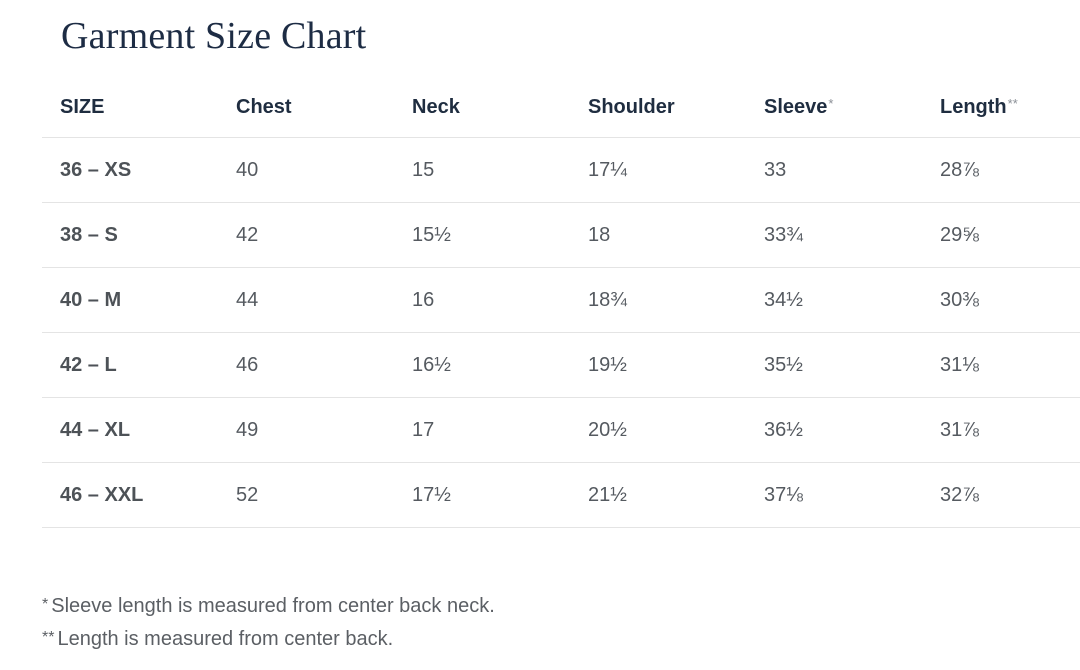  Describe the element at coordinates (482, 170) in the screenshot. I see `neck-cell: 15` at that location.